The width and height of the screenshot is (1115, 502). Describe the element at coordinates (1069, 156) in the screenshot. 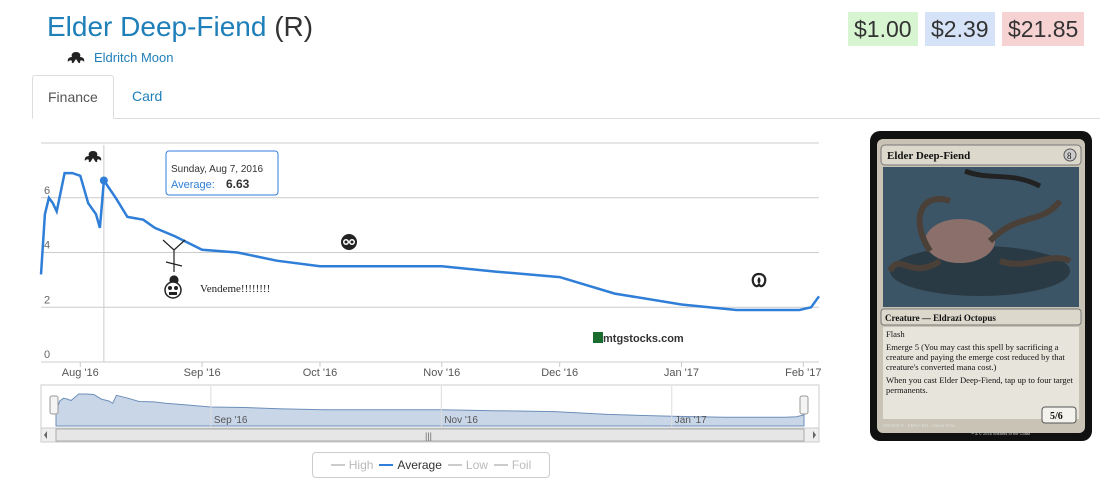

I see `card-mana-cost: 8` at that location.